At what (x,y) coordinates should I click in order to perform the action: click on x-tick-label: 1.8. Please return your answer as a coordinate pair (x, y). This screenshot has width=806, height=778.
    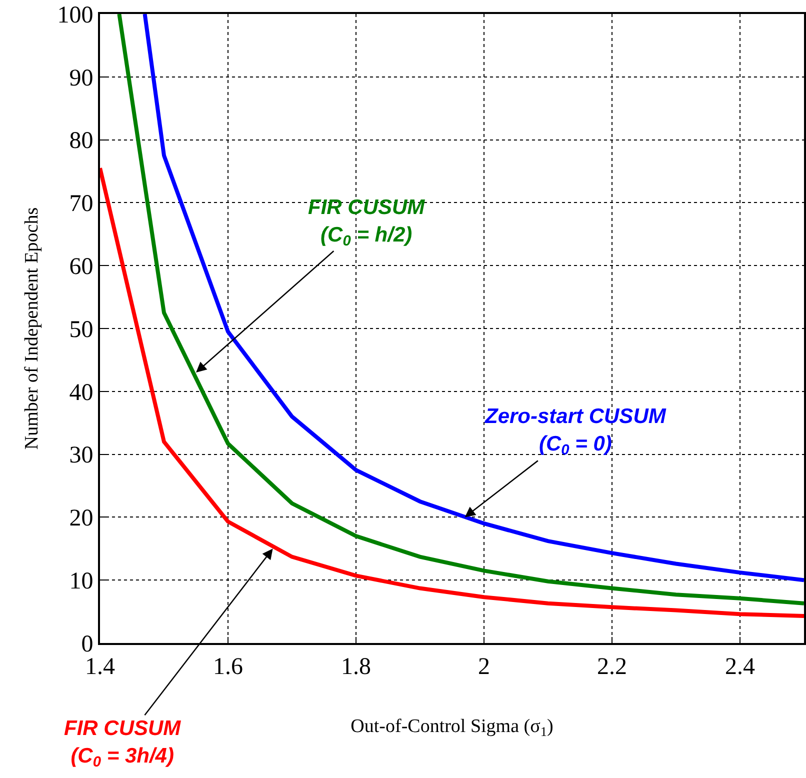
    Looking at the image, I should click on (356, 667).